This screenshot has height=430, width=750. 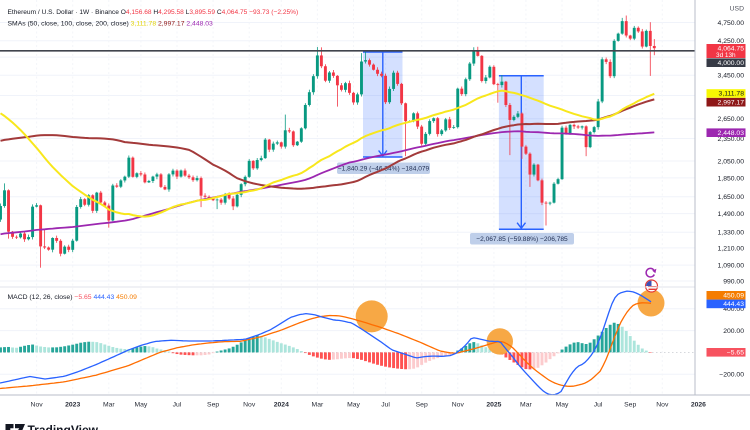 I want to click on svg-text: 200.00, so click(x=733, y=331).